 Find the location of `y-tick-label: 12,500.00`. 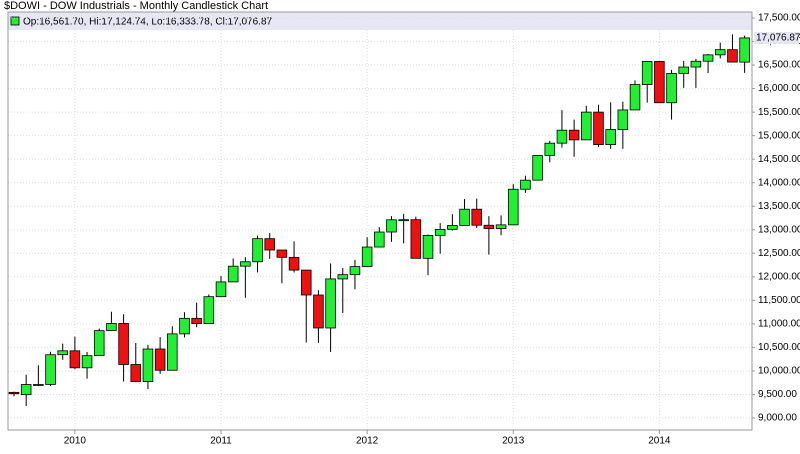

y-tick-label: 12,500.00 is located at coordinates (779, 253).